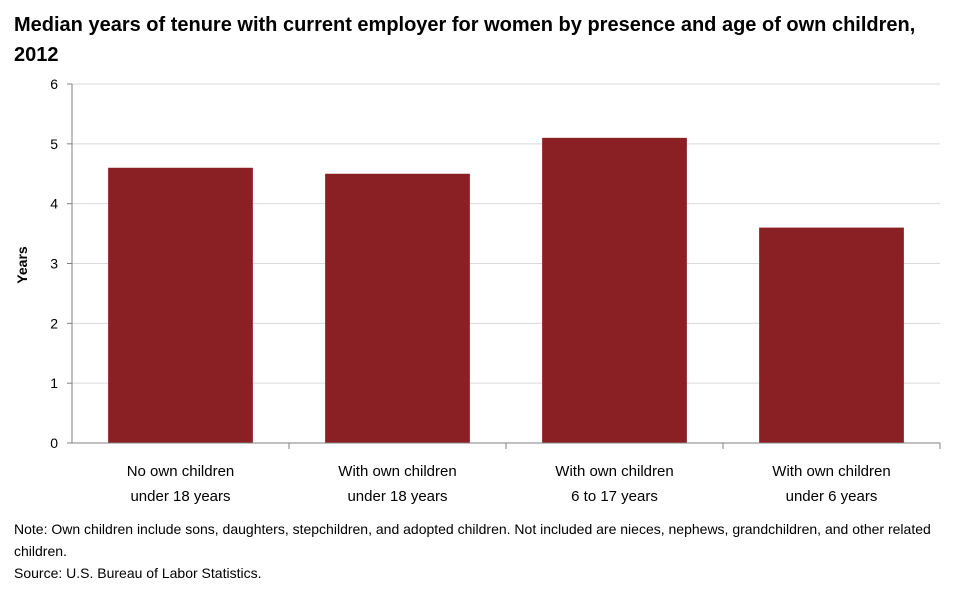 This screenshot has height=596, width=960. What do you see at coordinates (54, 144) in the screenshot?
I see `y-tick-label: 5` at bounding box center [54, 144].